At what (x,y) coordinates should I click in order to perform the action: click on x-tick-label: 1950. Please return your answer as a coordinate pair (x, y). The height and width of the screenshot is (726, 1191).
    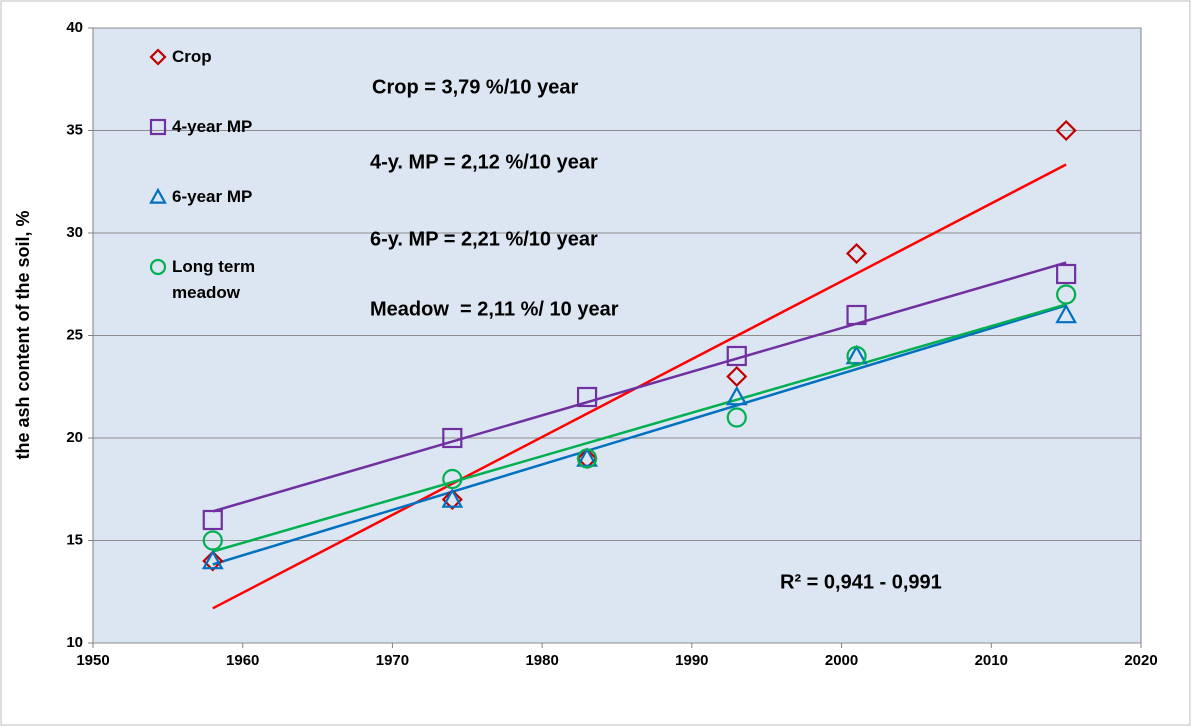
    Looking at the image, I should click on (92, 660).